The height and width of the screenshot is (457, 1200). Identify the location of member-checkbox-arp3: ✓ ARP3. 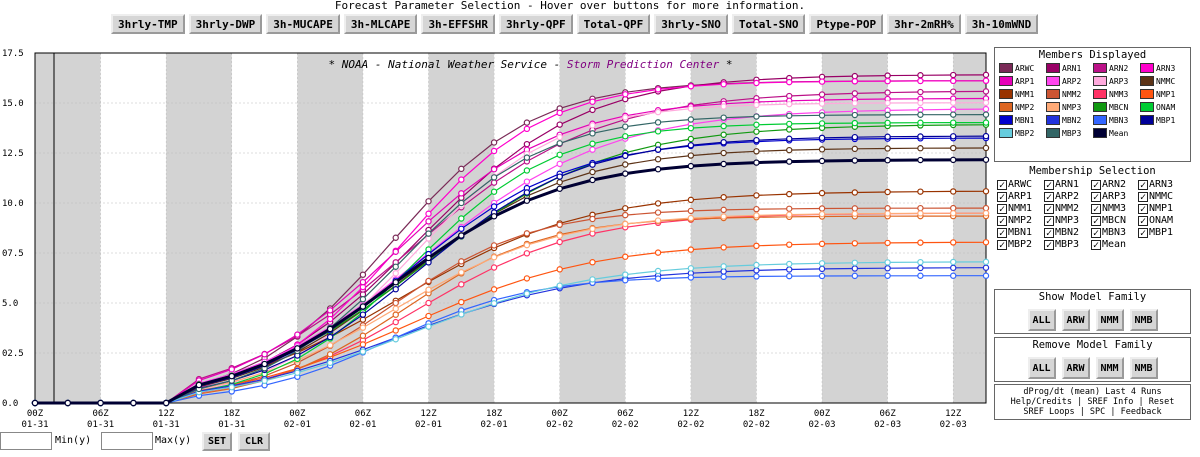
(1114, 196).